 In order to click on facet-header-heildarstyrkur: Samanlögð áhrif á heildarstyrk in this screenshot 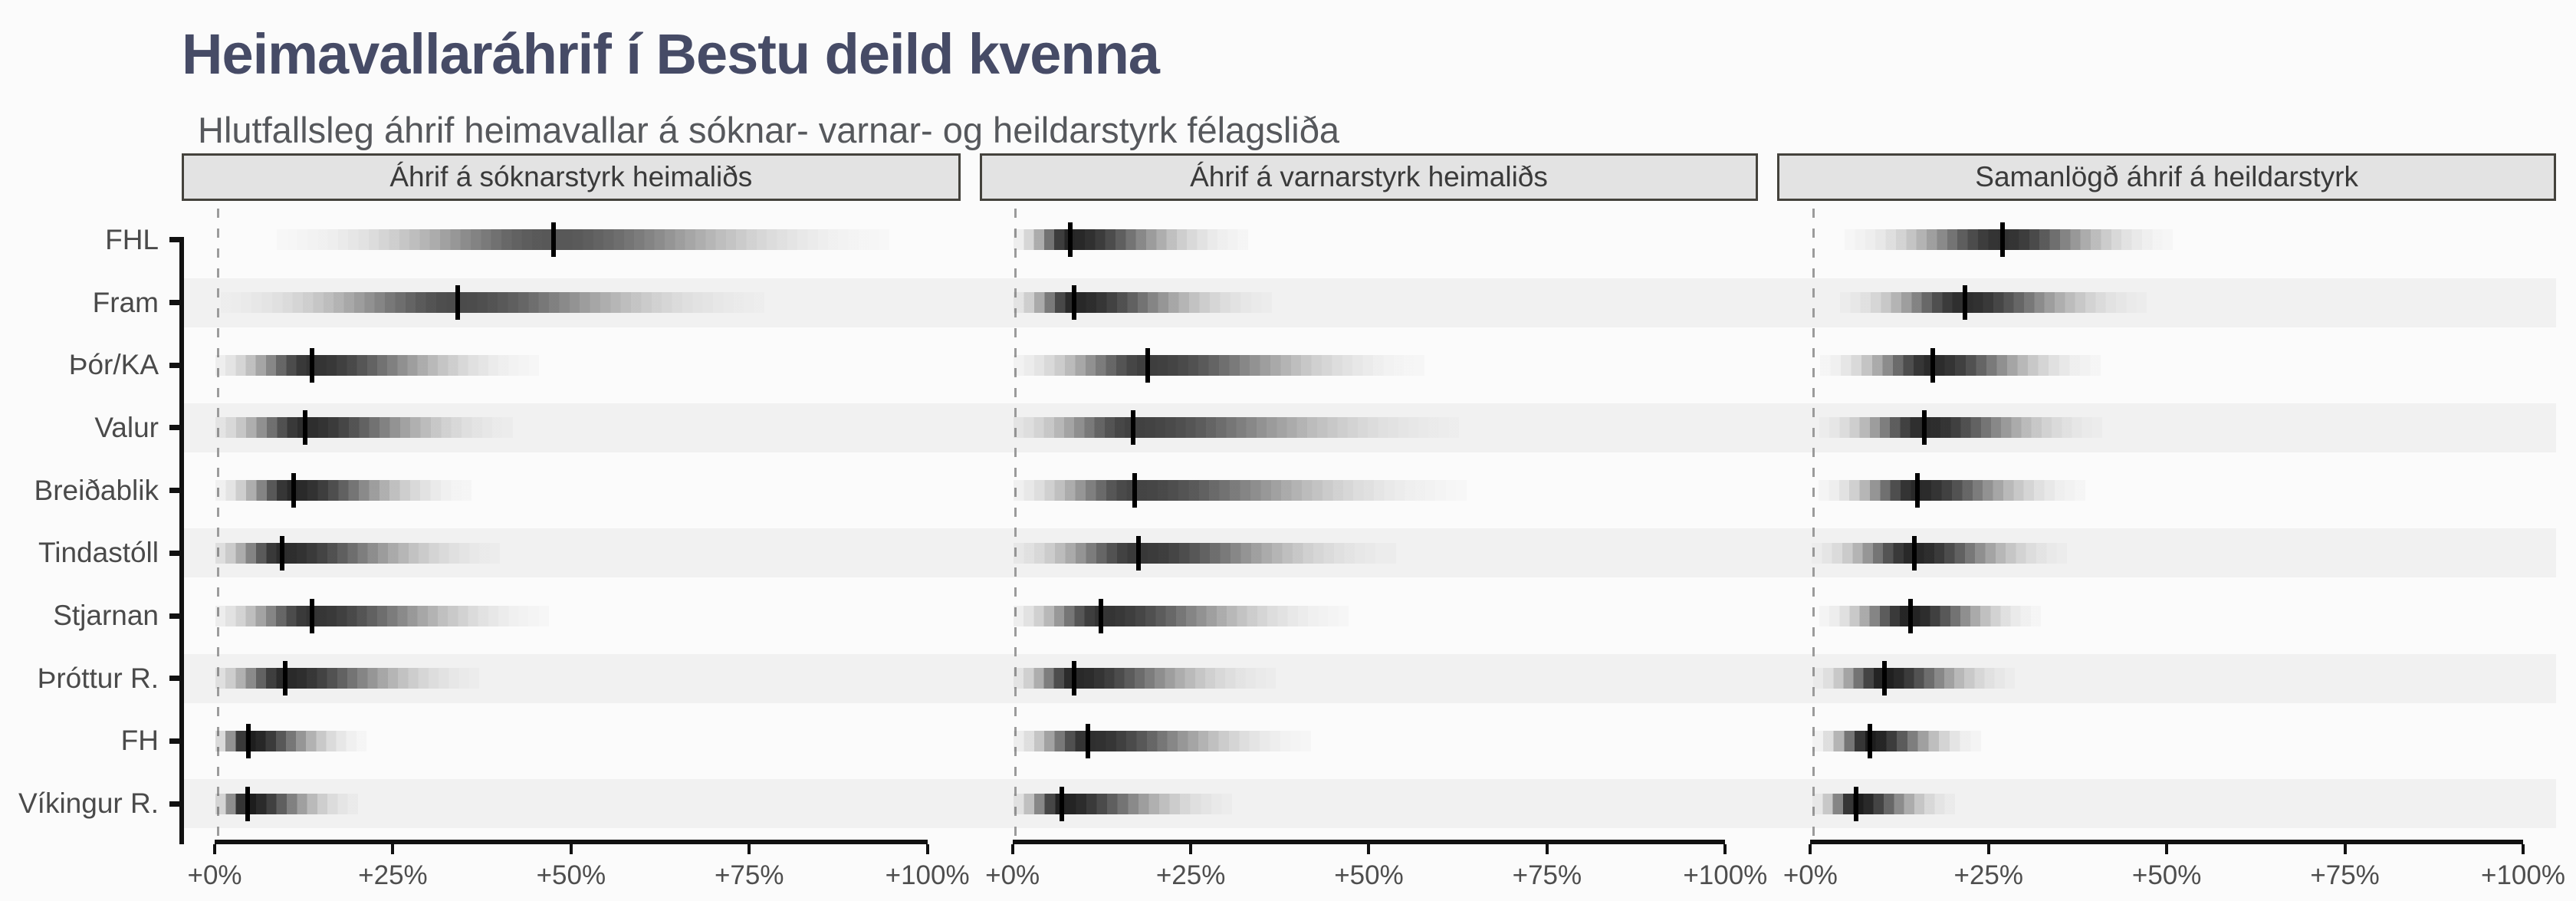, I will do `click(2167, 177)`.